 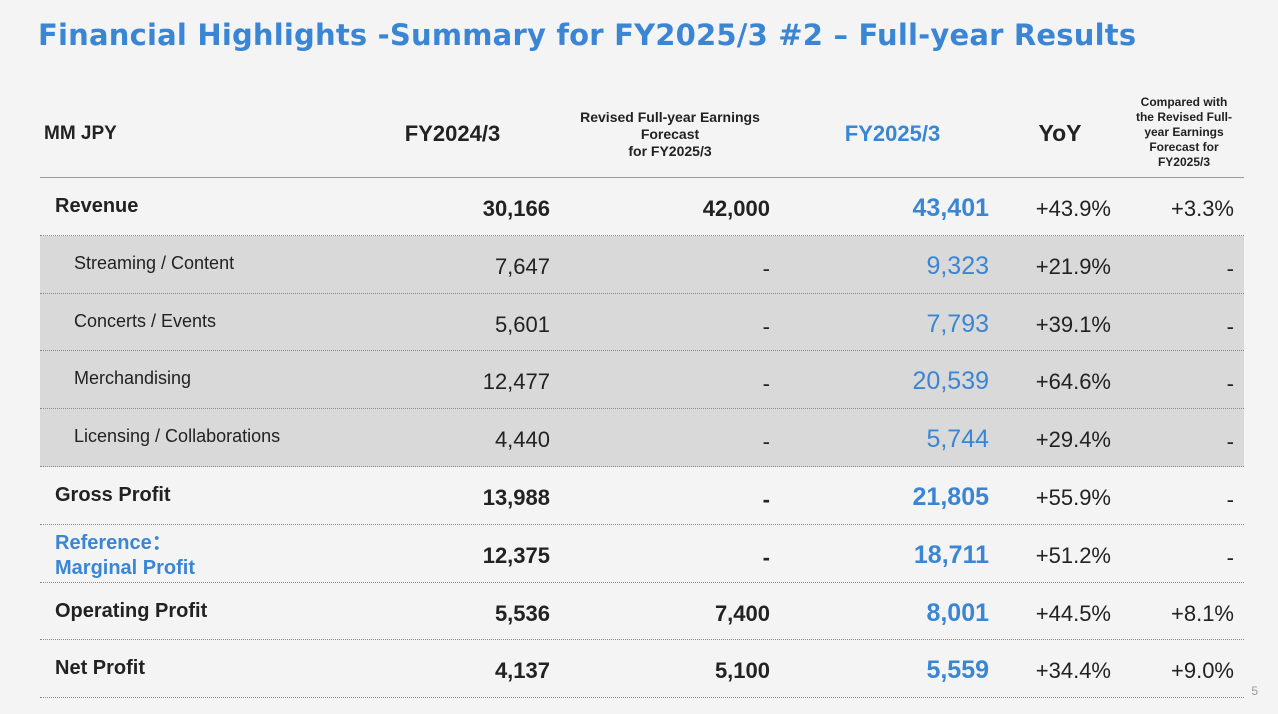 I want to click on cell-fy2024: 13,988, so click(x=516, y=497).